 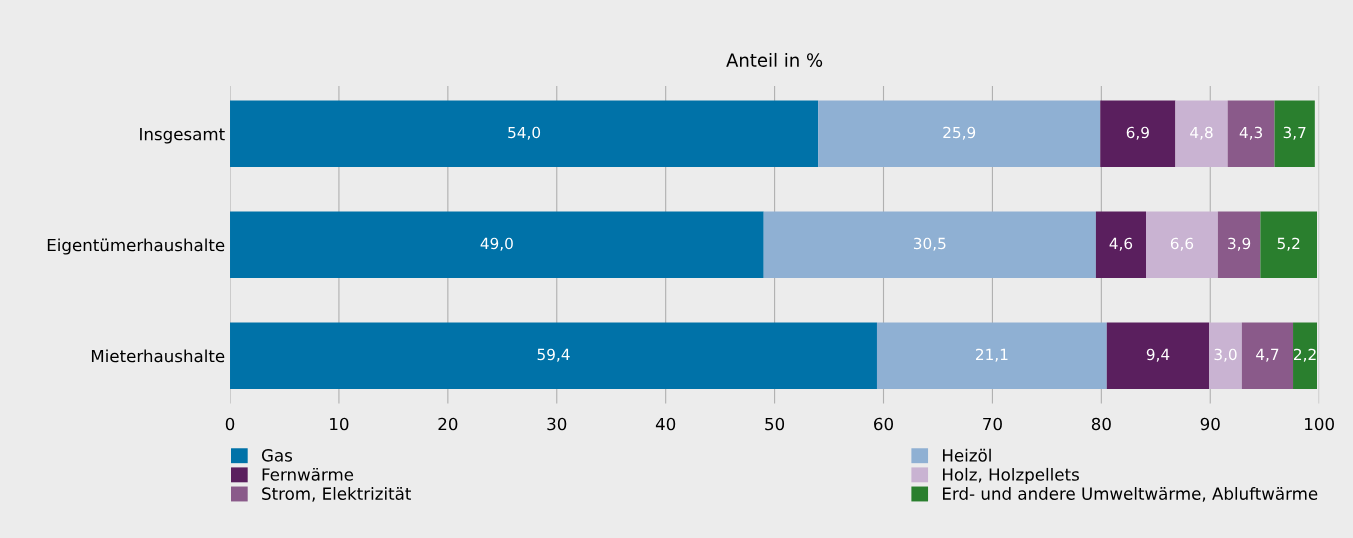 I want to click on y-tick-label: Eigentümerhaushalte, so click(x=136, y=246).